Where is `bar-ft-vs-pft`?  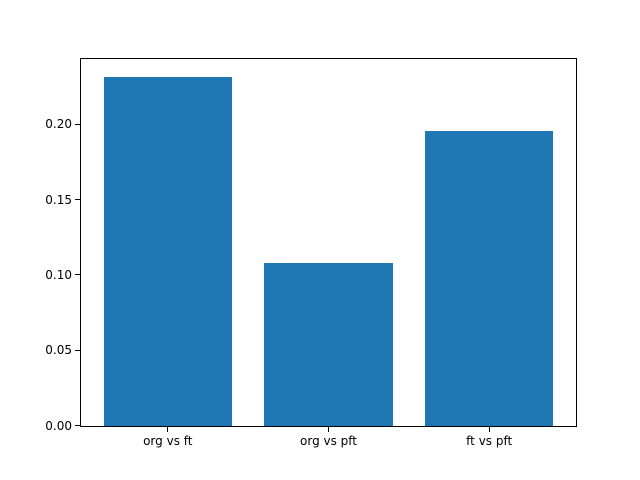
bar-ft-vs-pft is located at coordinates (489, 278).